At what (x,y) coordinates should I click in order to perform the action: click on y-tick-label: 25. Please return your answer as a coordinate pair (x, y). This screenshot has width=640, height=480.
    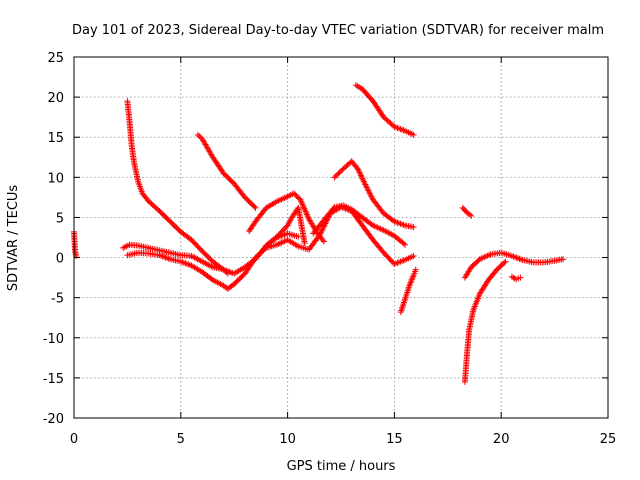
    Looking at the image, I should click on (55, 58).